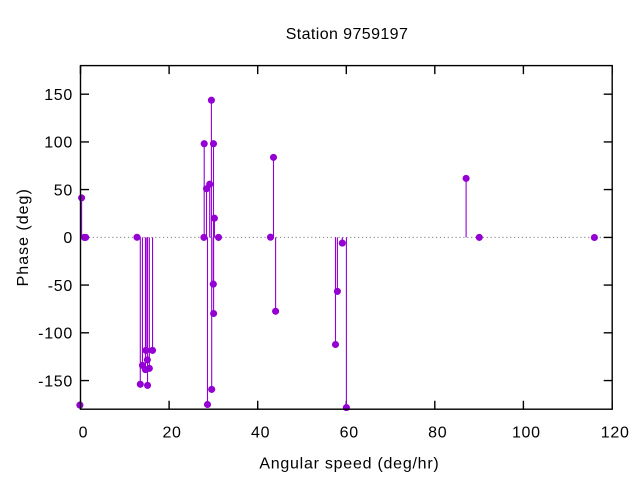 The image size is (640, 480). What do you see at coordinates (58, 95) in the screenshot?
I see `svg-text: 150` at bounding box center [58, 95].